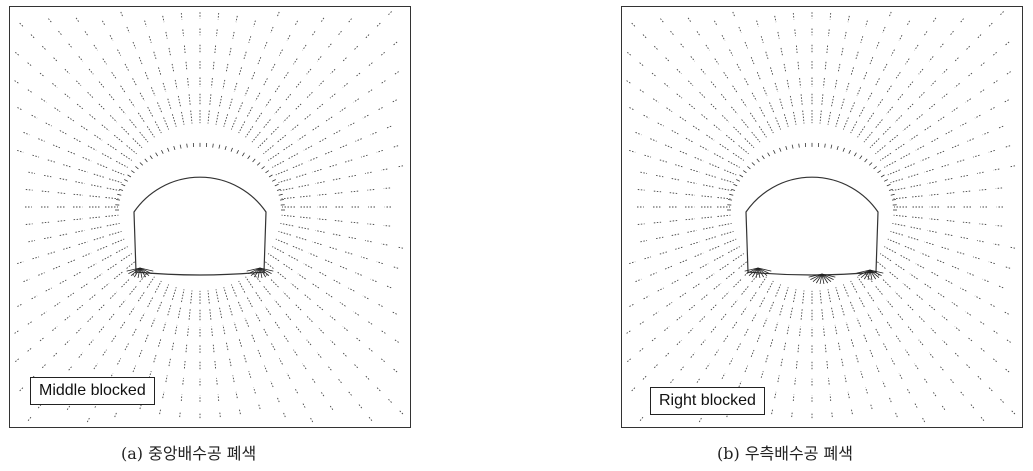 The width and height of the screenshot is (1033, 471). I want to click on legend-label: Middle blocked, so click(92, 391).